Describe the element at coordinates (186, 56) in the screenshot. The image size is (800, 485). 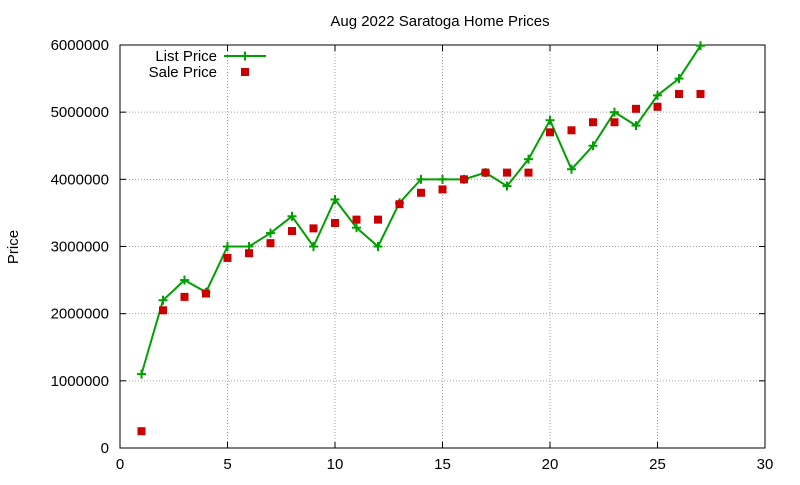
I see `legend-label: List Price` at that location.